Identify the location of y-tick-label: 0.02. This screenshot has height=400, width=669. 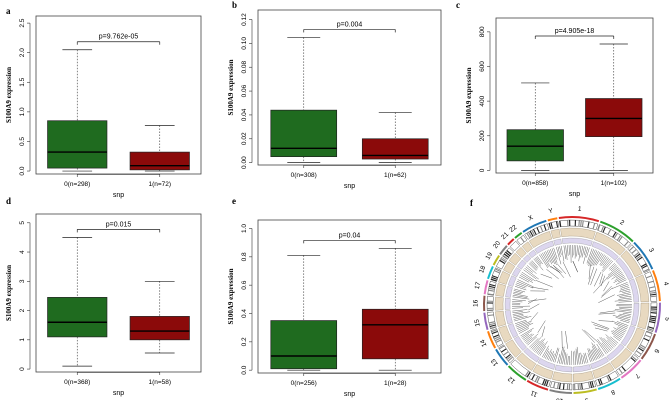
(244, 138).